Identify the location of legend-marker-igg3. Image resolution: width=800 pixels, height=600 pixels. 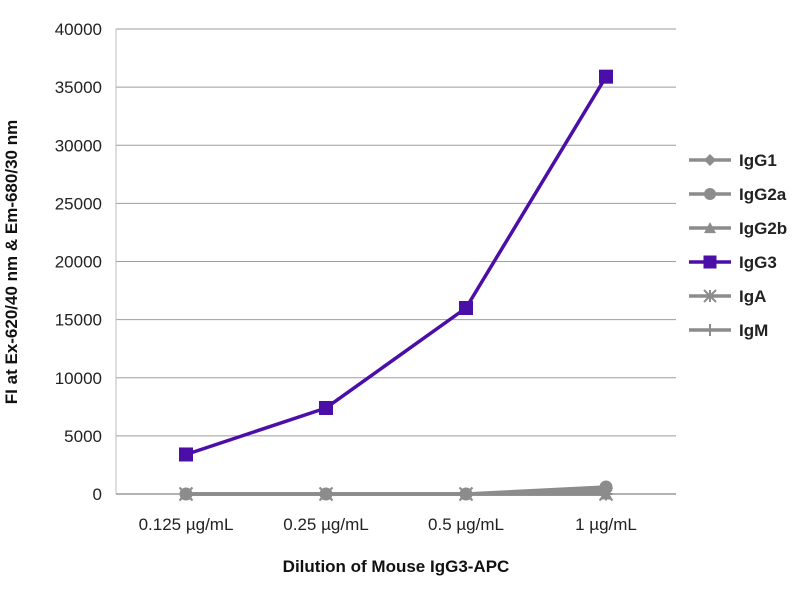
(710, 262).